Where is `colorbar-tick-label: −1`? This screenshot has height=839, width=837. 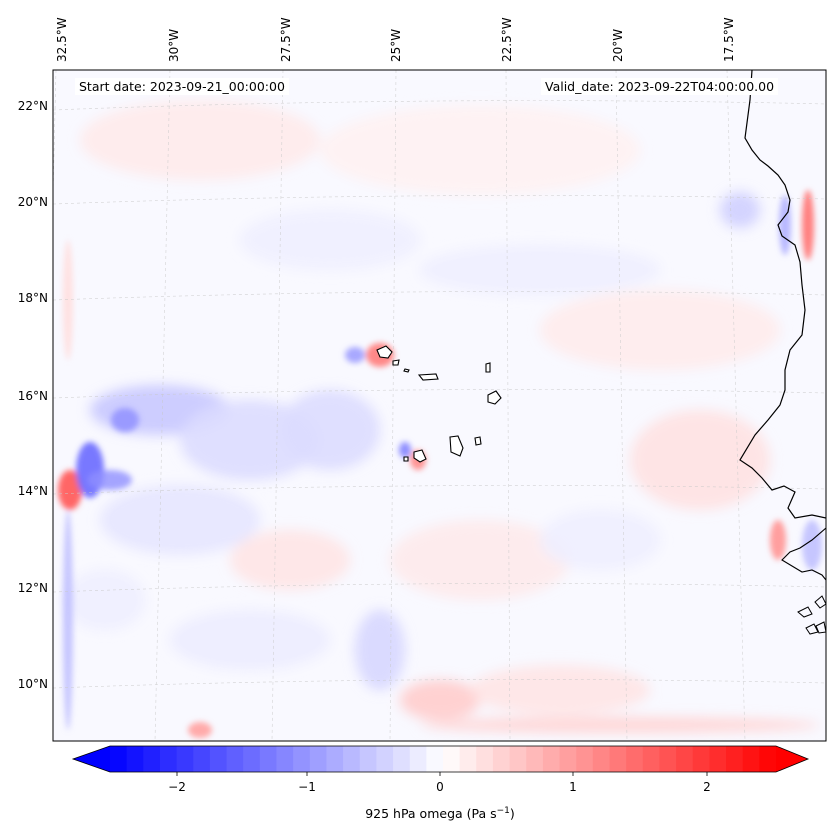 colorbar-tick-label: −1 is located at coordinates (307, 787).